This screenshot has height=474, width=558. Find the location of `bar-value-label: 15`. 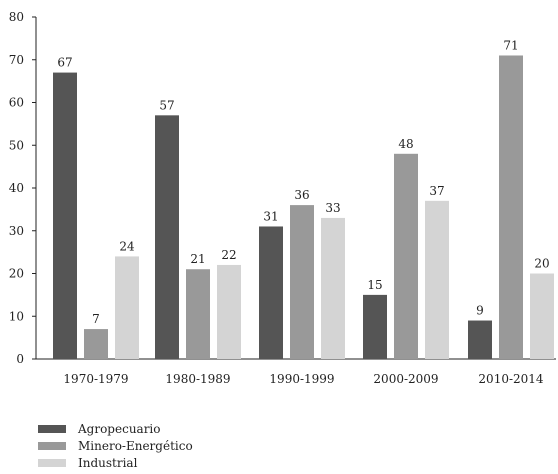

bar-value-label: 15 is located at coordinates (374, 285).